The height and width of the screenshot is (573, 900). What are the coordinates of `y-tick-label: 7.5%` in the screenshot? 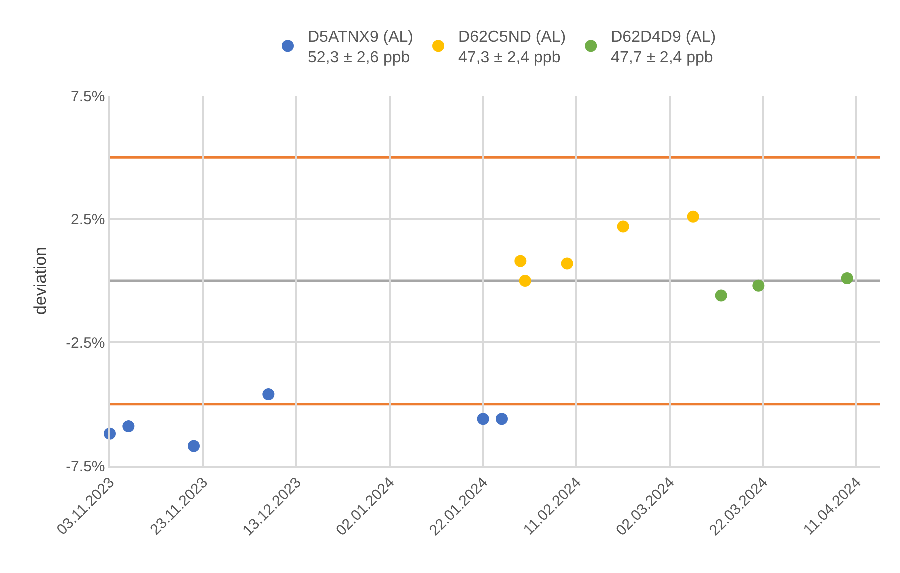 It's located at (88, 97).